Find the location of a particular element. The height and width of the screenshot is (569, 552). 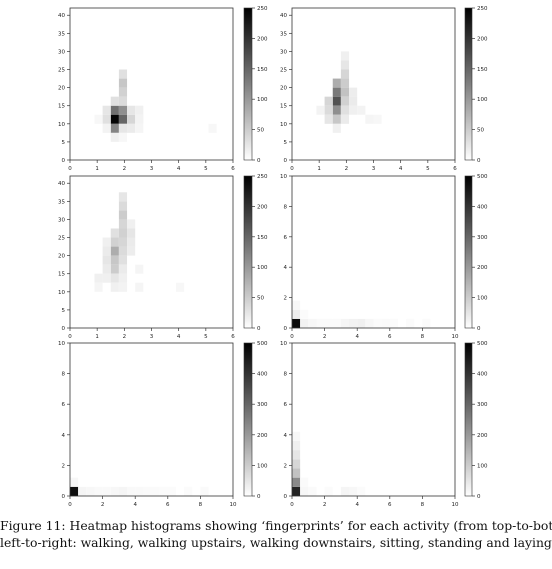

y-tick-label: 0 is located at coordinates (64, 329).